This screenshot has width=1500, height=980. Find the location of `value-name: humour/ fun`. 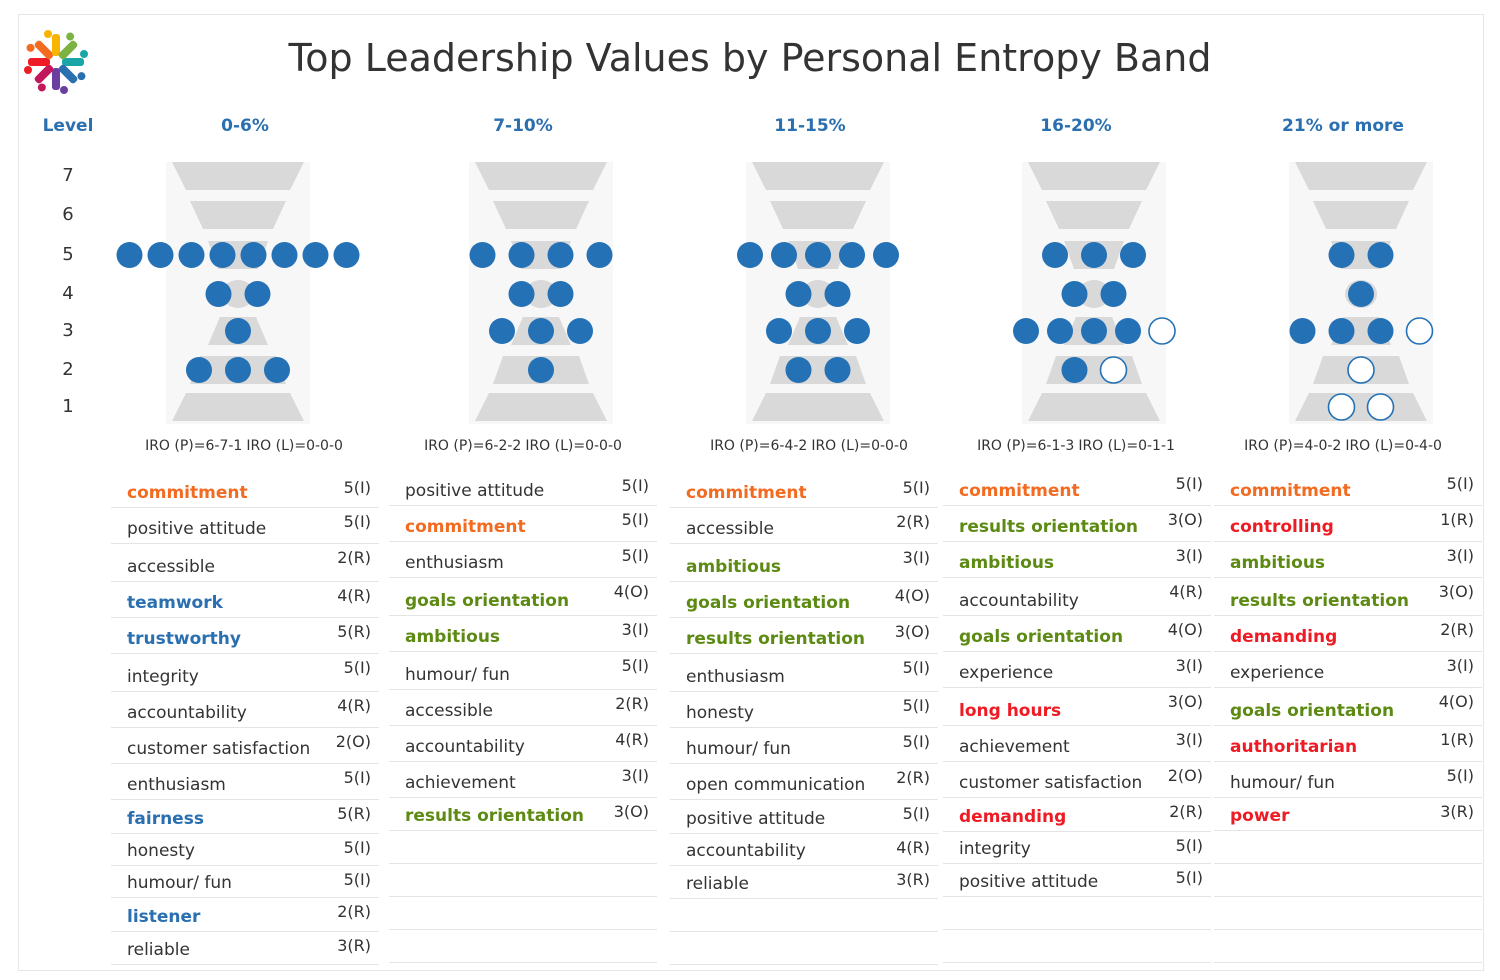

value-name: humour/ fun is located at coordinates (179, 883).